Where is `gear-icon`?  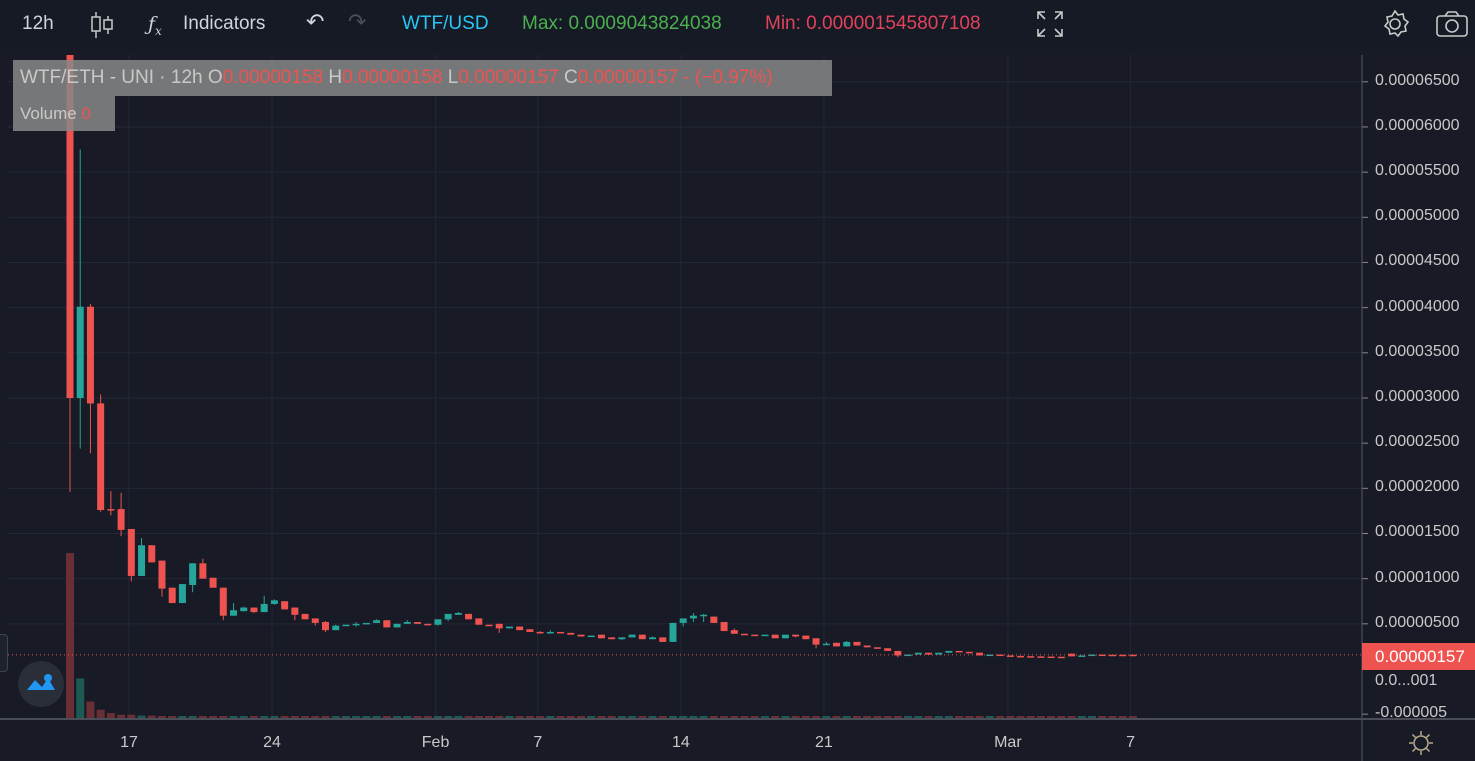 gear-icon is located at coordinates (1395, 24).